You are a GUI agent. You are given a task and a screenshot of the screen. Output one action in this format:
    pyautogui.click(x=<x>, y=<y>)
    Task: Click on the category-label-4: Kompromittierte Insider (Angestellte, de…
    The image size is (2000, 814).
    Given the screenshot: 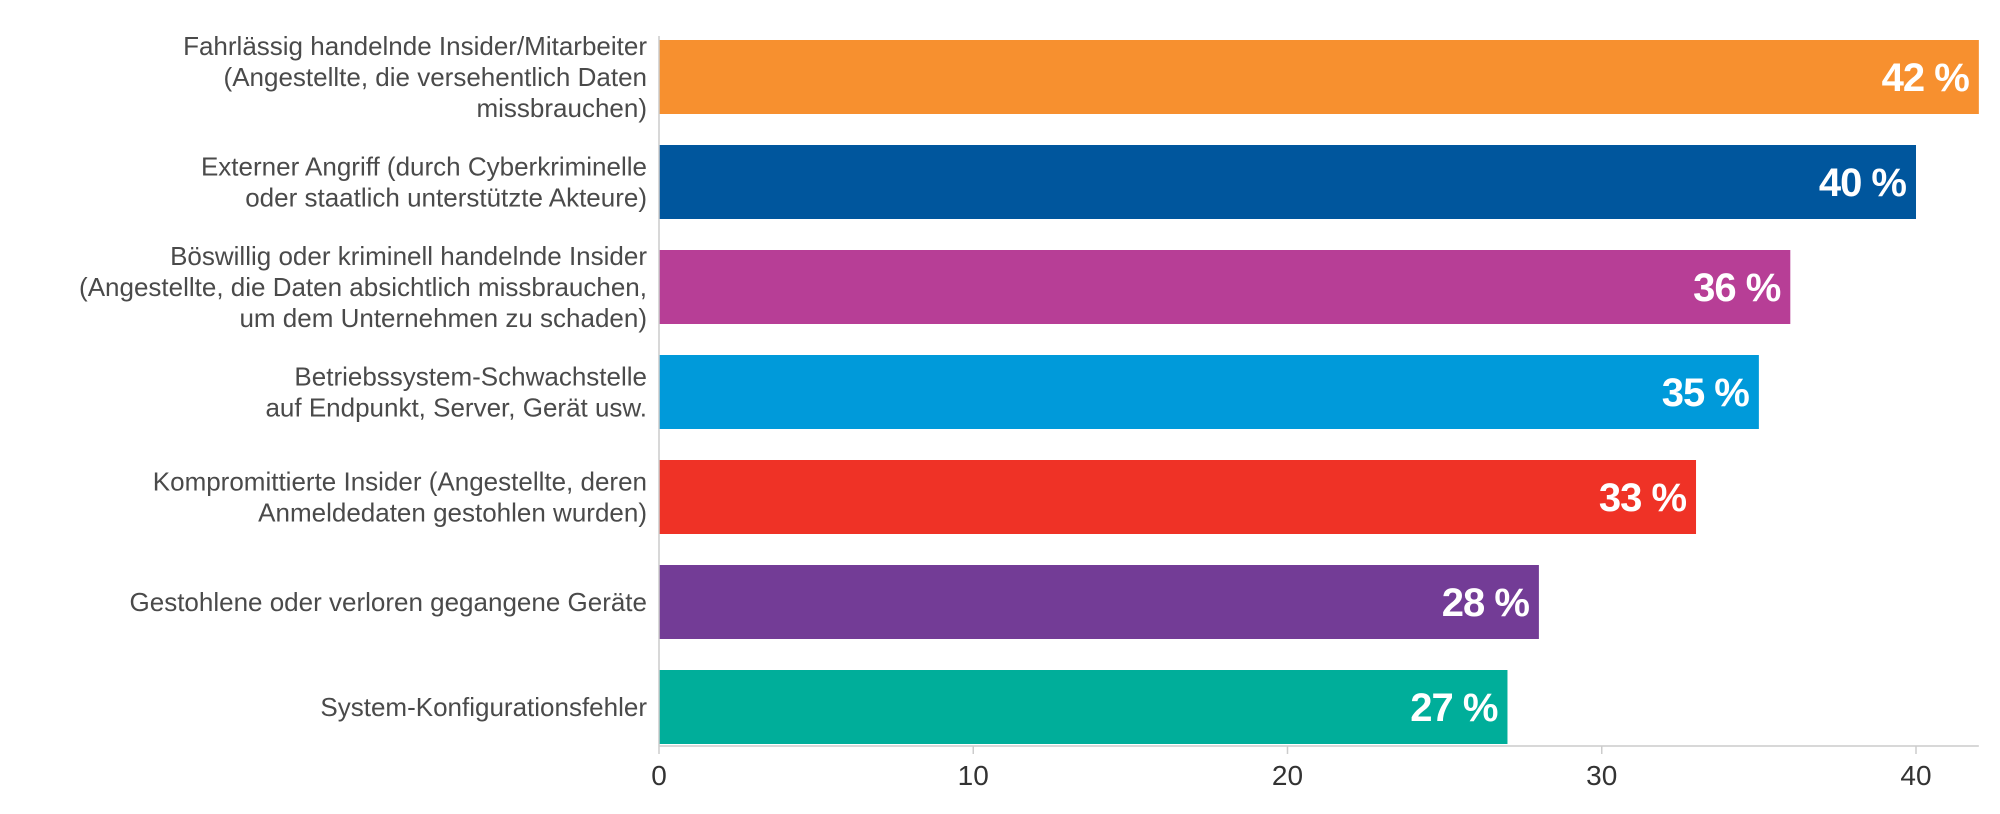 What is the action you would take?
    pyautogui.click(x=400, y=497)
    